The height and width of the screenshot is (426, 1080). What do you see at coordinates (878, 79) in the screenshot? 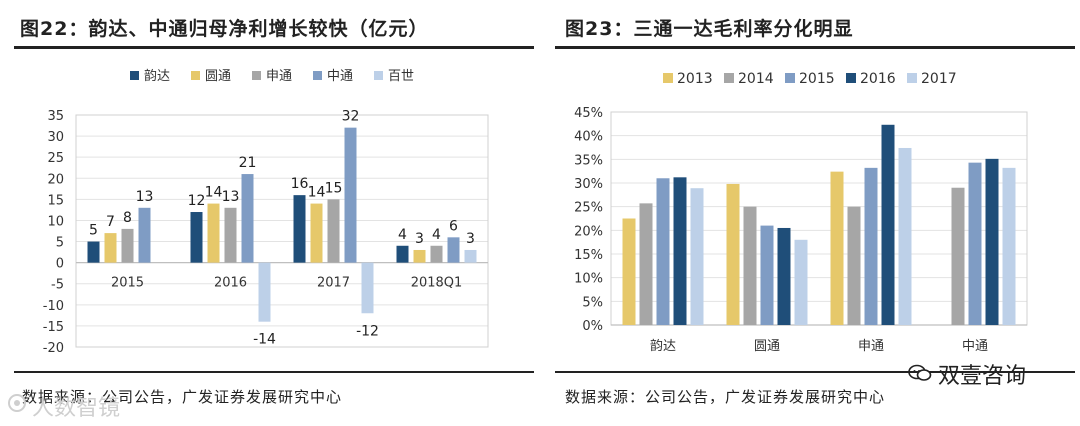
I see `right-legend-label: 2016` at bounding box center [878, 79].